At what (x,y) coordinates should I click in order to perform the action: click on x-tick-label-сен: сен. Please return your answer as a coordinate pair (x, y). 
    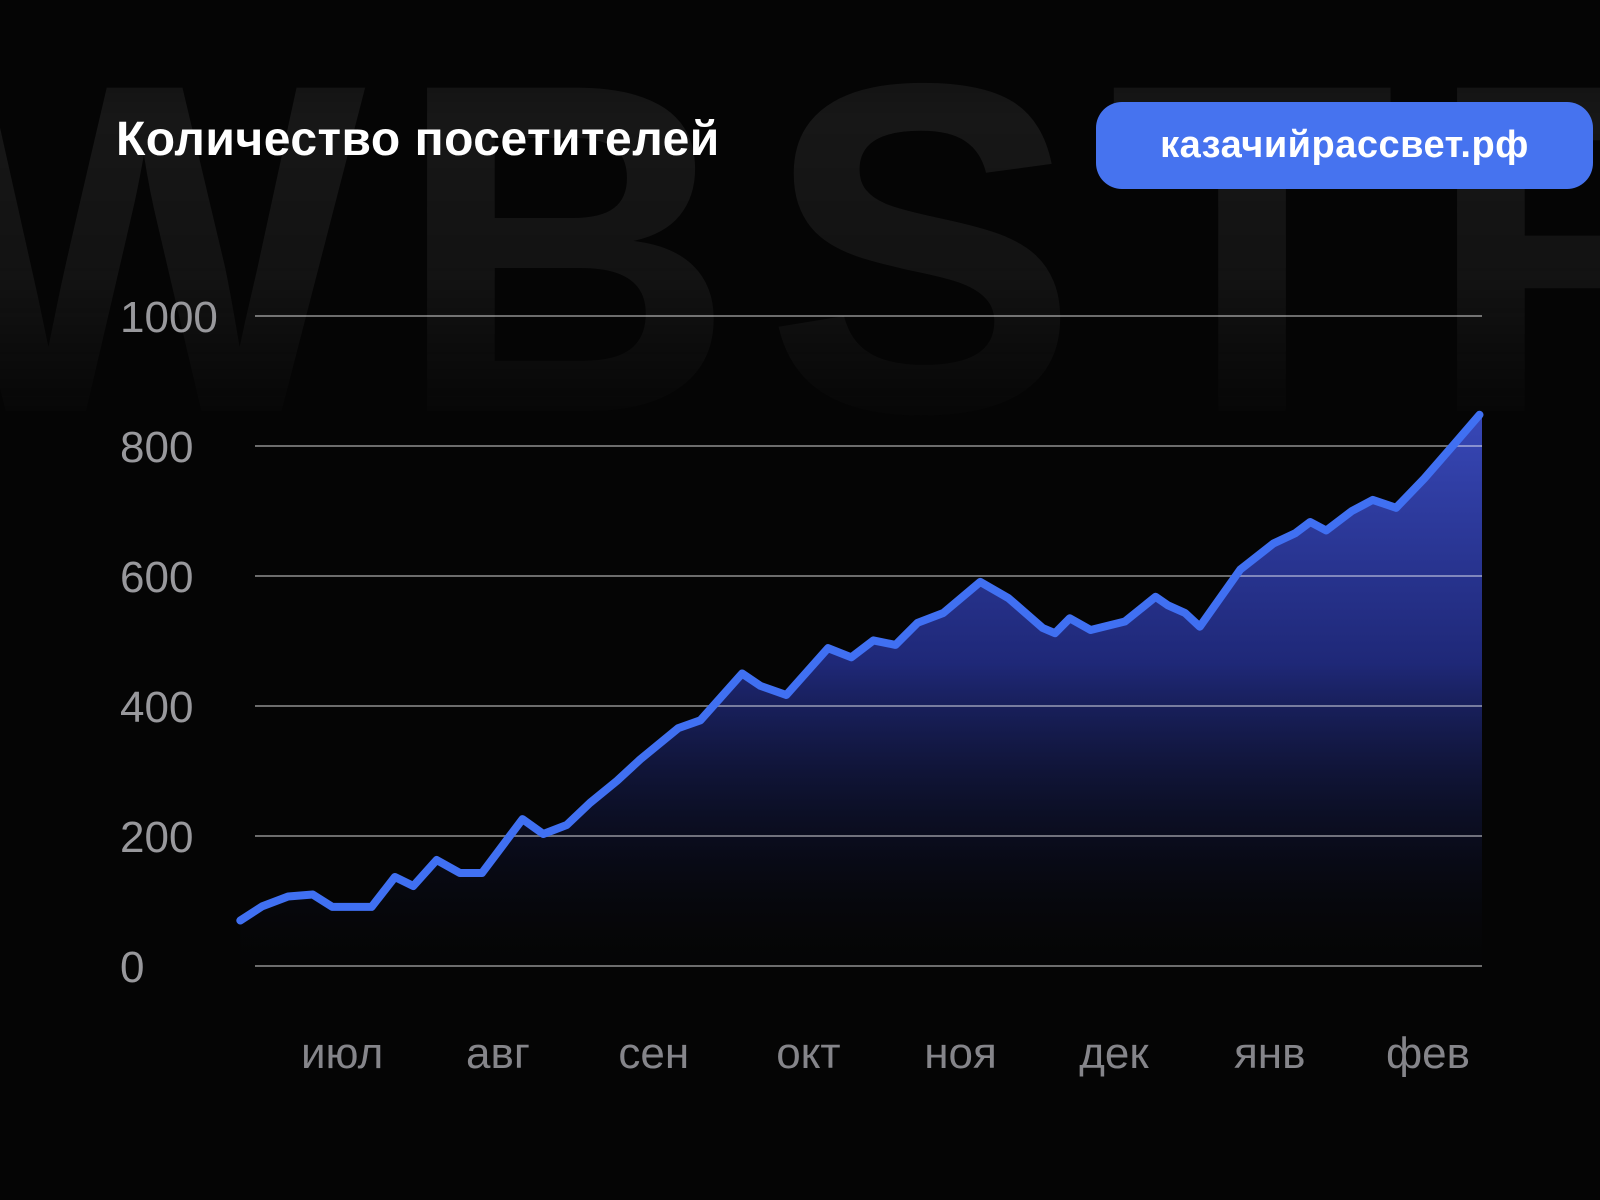
    Looking at the image, I should click on (653, 1053).